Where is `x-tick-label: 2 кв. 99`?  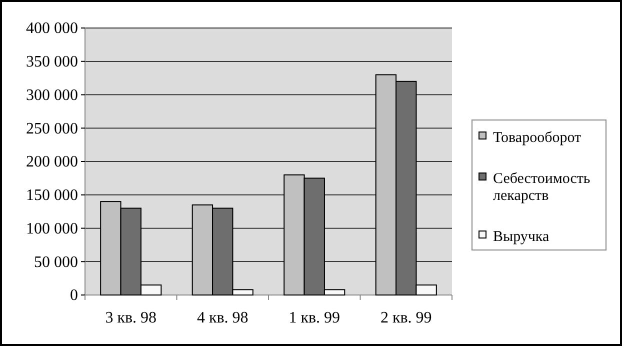
x-tick-label: 2 кв. 99 is located at coordinates (406, 317).